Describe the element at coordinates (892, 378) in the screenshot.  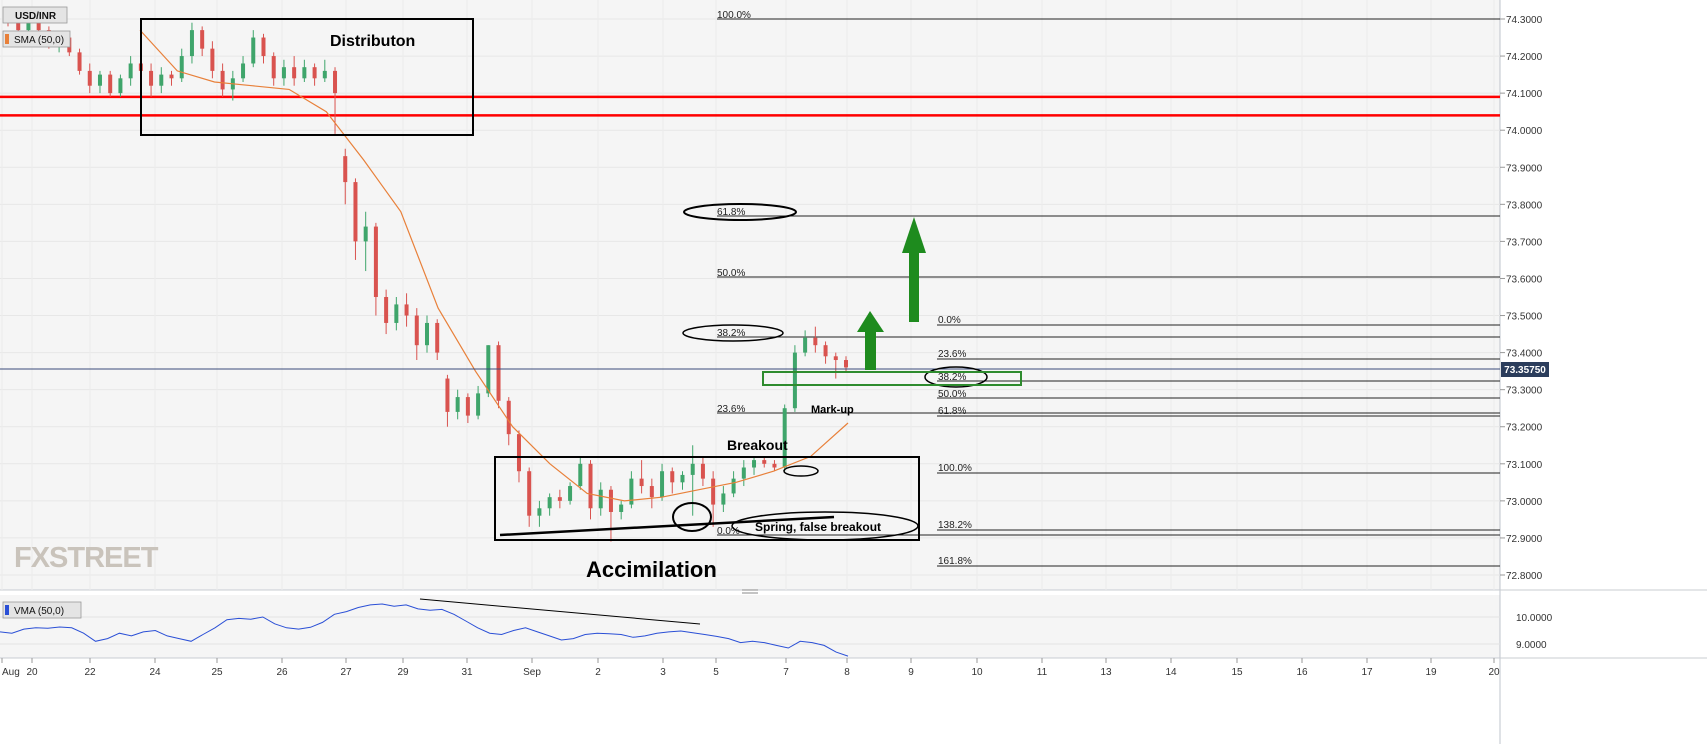
I see `support-zone-box` at that location.